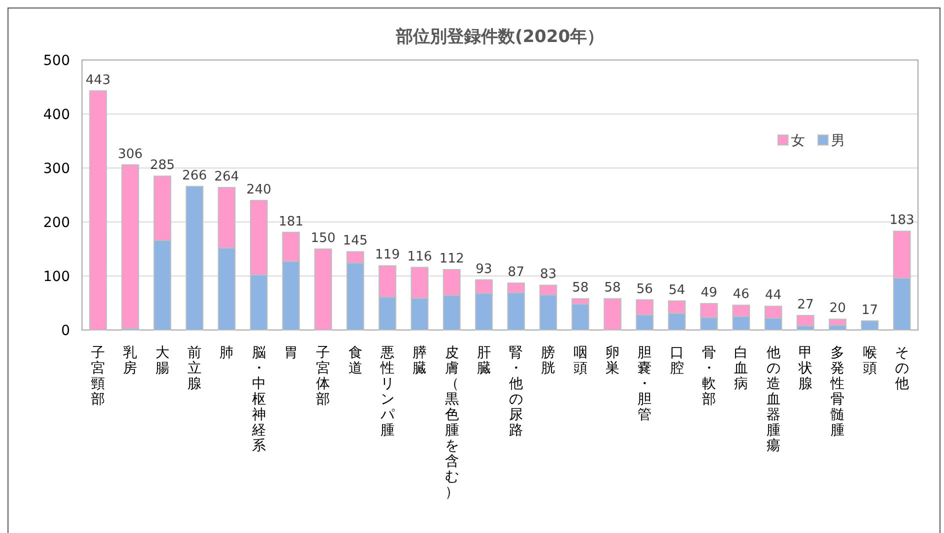 This screenshot has height=533, width=944. What do you see at coordinates (195, 368) in the screenshot?
I see `x-tick-label: 前立腺` at bounding box center [195, 368].